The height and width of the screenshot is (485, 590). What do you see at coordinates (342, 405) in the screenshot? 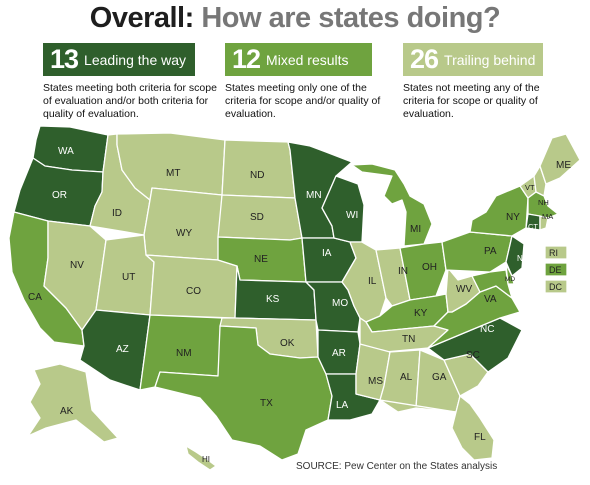
I see `label-LA: LA` at bounding box center [342, 405].